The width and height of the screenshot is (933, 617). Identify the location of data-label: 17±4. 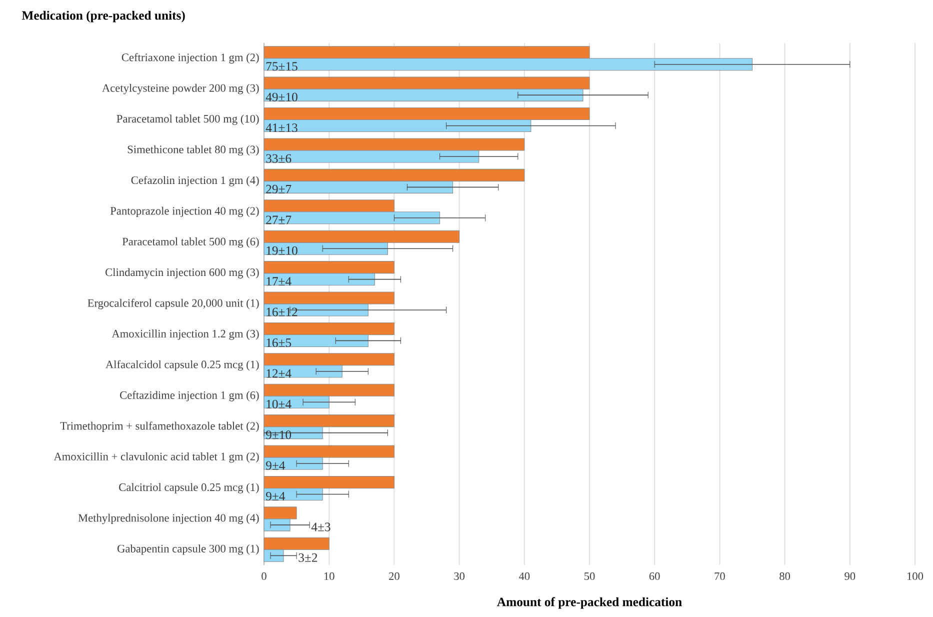
(279, 281).